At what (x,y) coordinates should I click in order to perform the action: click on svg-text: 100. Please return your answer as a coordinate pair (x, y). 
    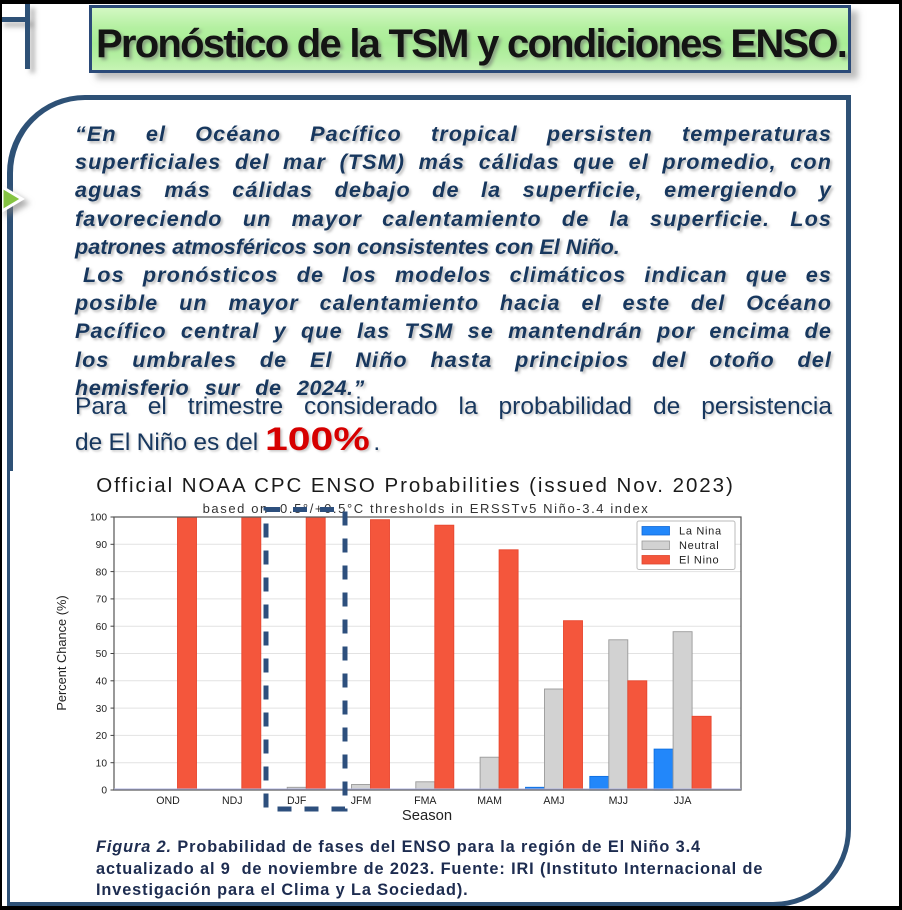
    Looking at the image, I should click on (98, 518).